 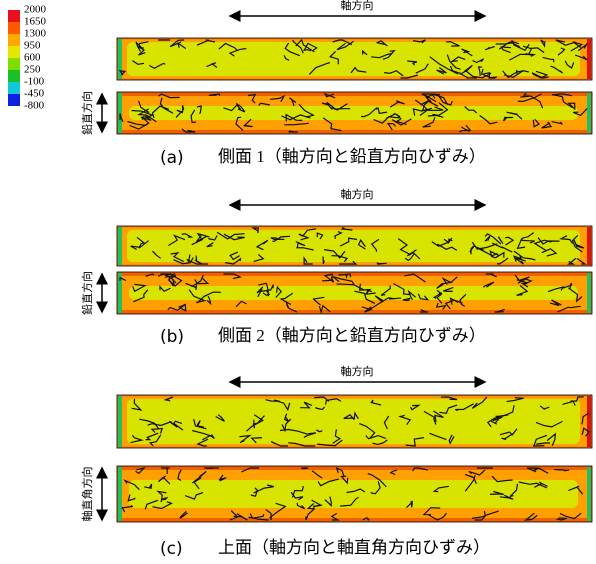 I want to click on caption: 側面 1（軸方向と鉛直方向ひずみ）, so click(x=352, y=156).